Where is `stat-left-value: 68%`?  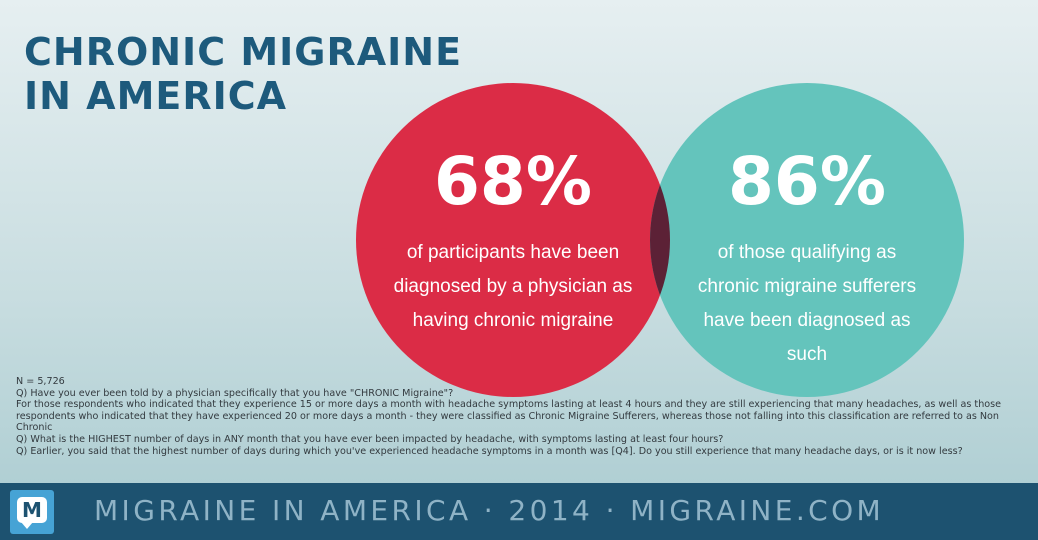
stat-left-value: 68% is located at coordinates (513, 181).